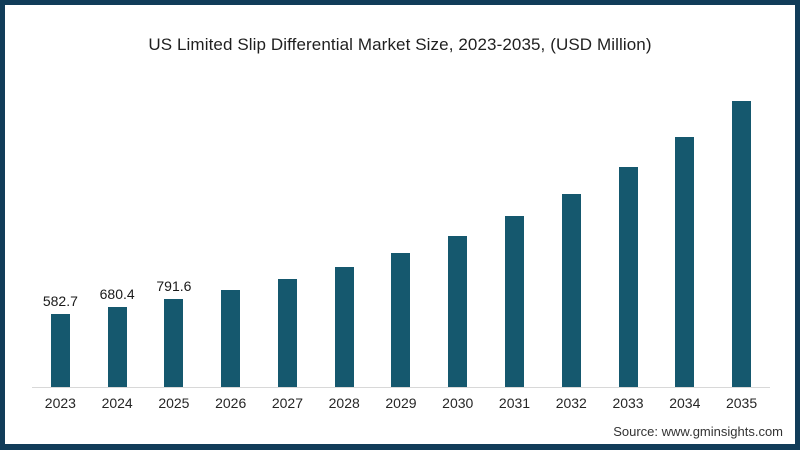 This screenshot has width=800, height=450. What do you see at coordinates (60, 242) in the screenshot?
I see `bar-column: 582.7` at bounding box center [60, 242].